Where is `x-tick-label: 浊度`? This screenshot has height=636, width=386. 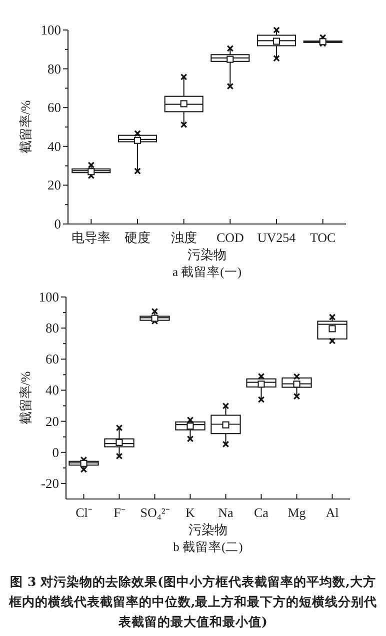 x-tick-label: 浊度 is located at coordinates (183, 237).